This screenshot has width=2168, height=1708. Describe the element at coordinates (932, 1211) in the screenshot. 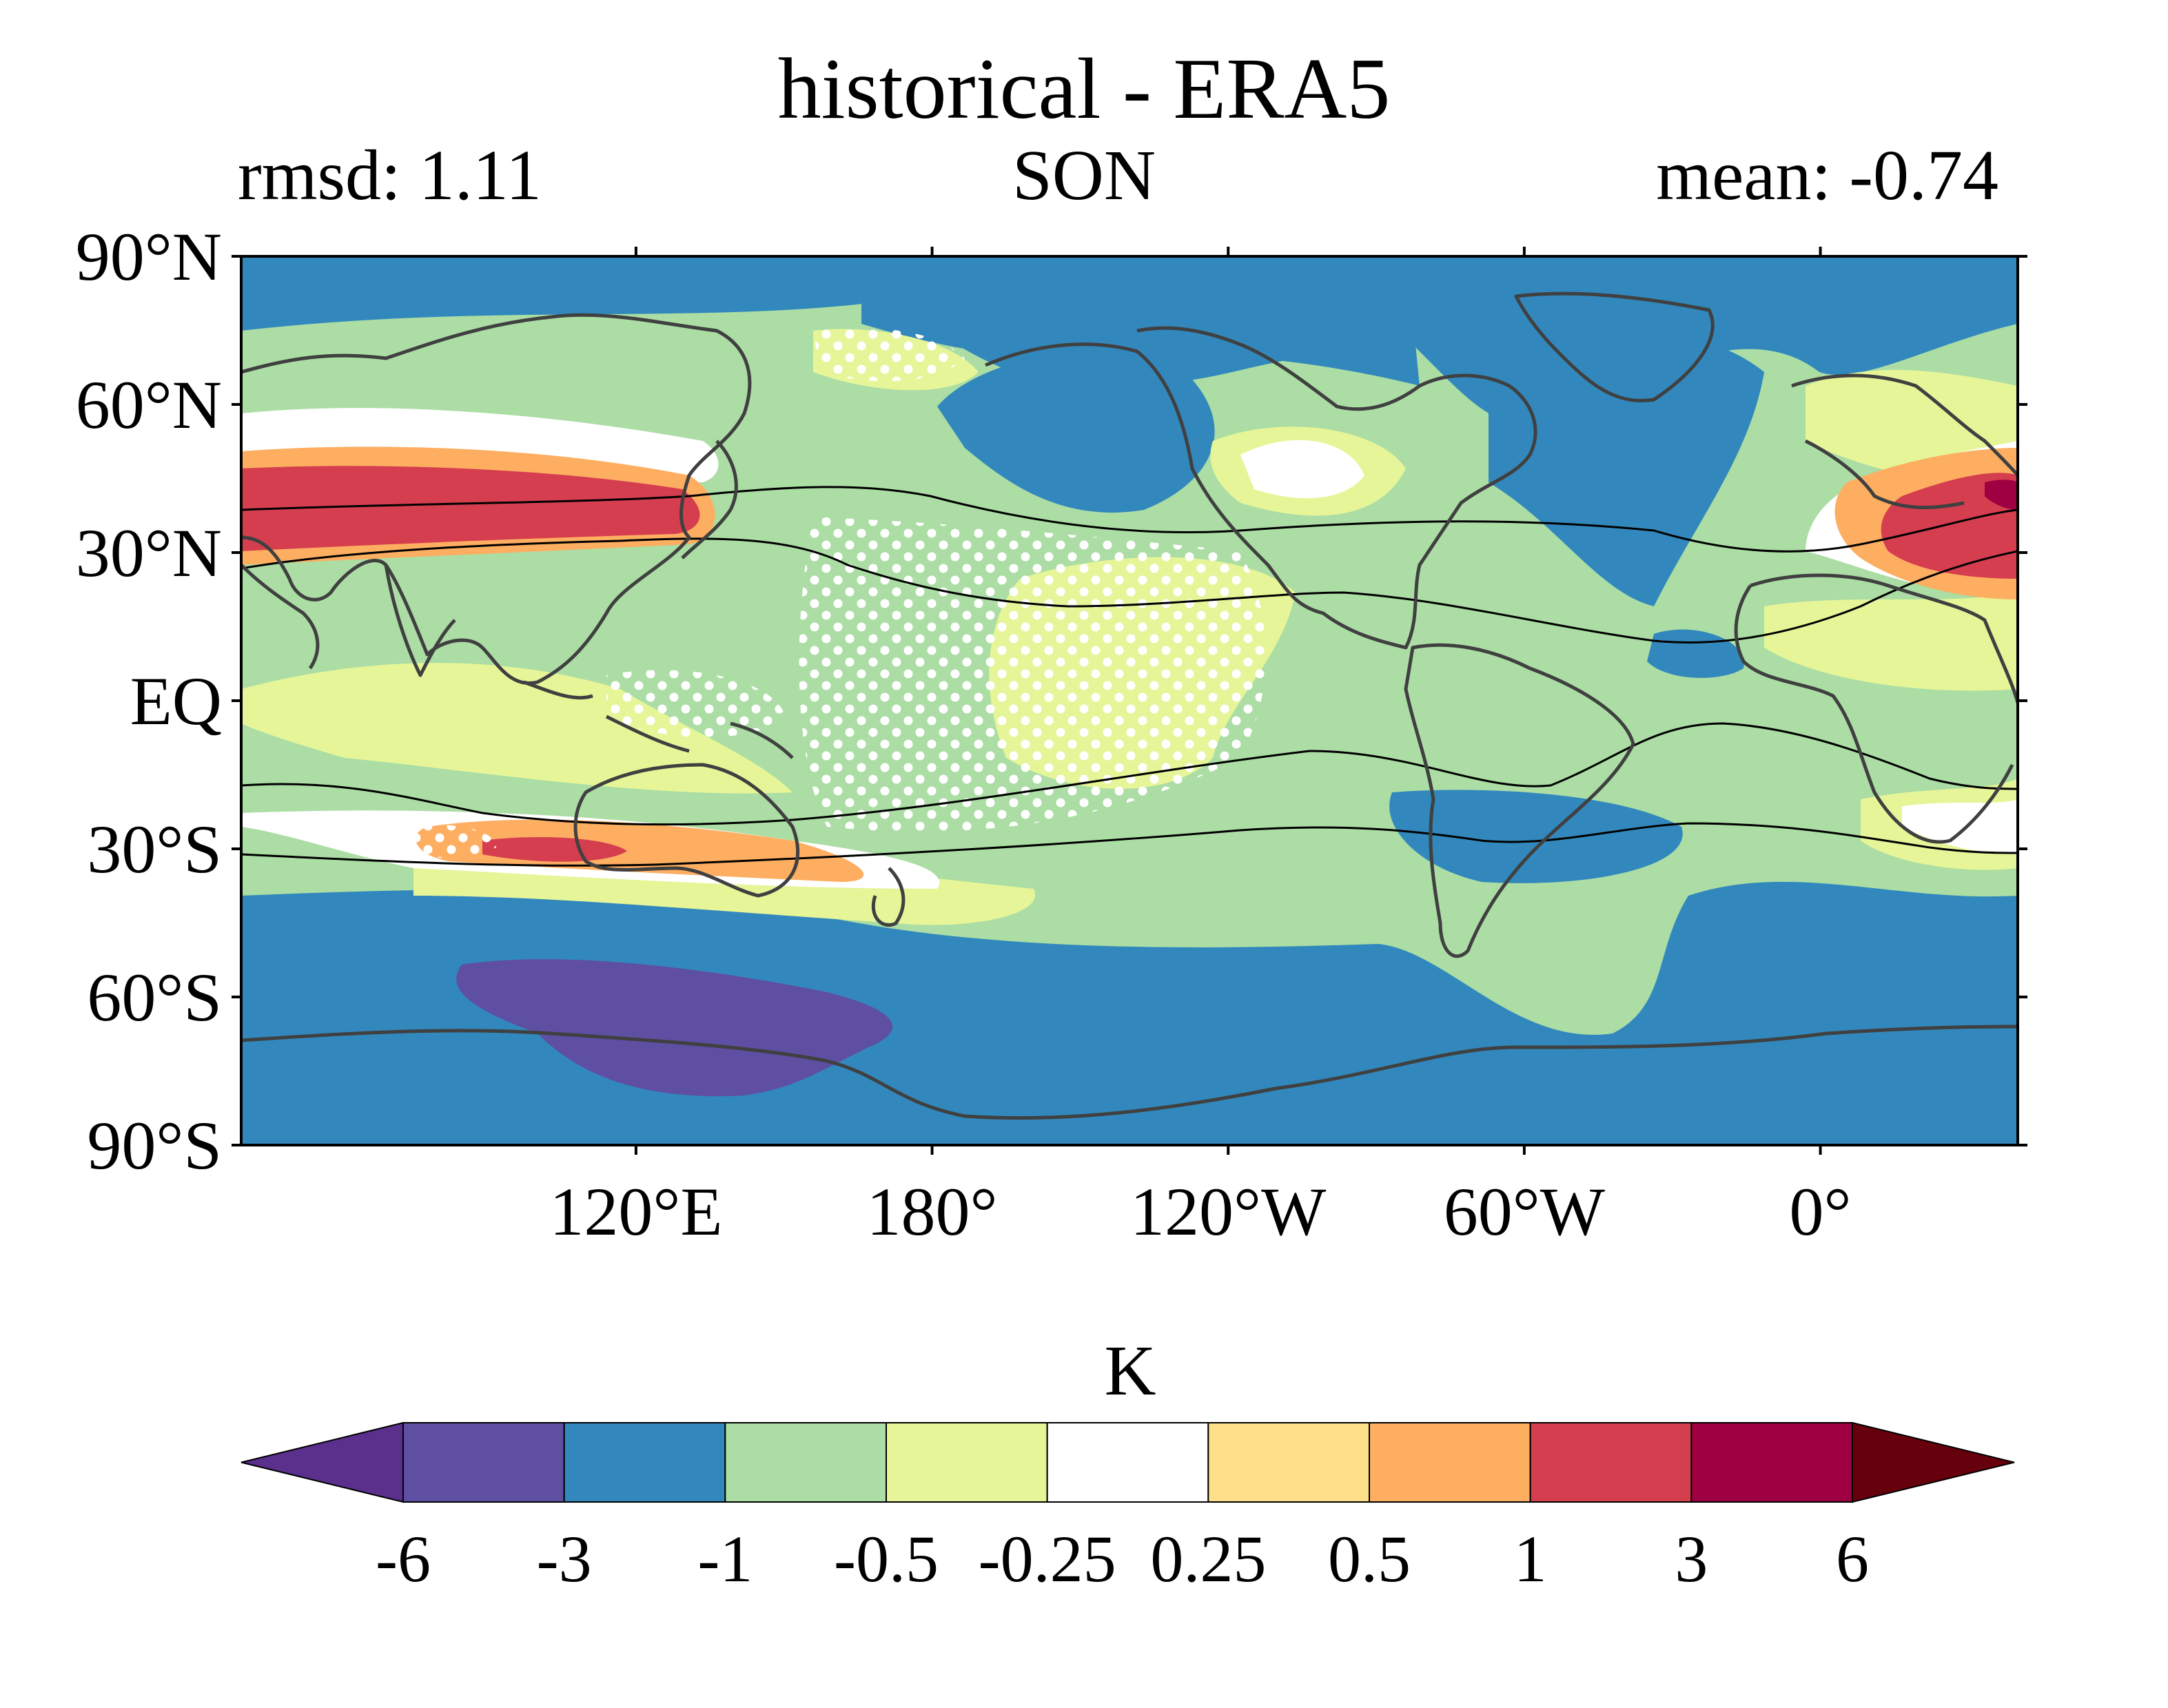

I see `lon-tick-label: 180°` at that location.